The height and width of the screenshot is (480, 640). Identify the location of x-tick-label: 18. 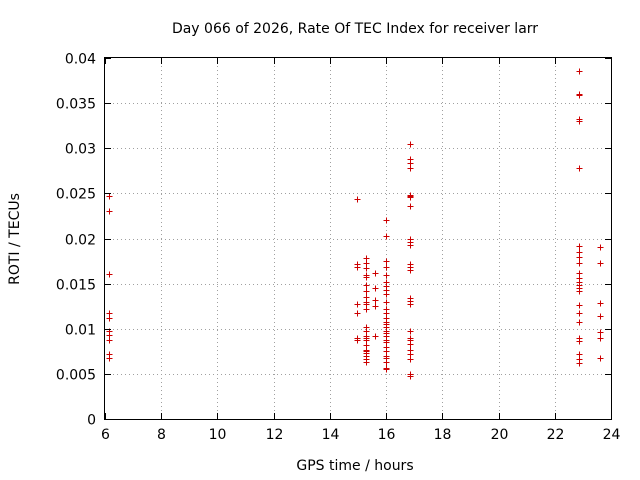
(443, 435).